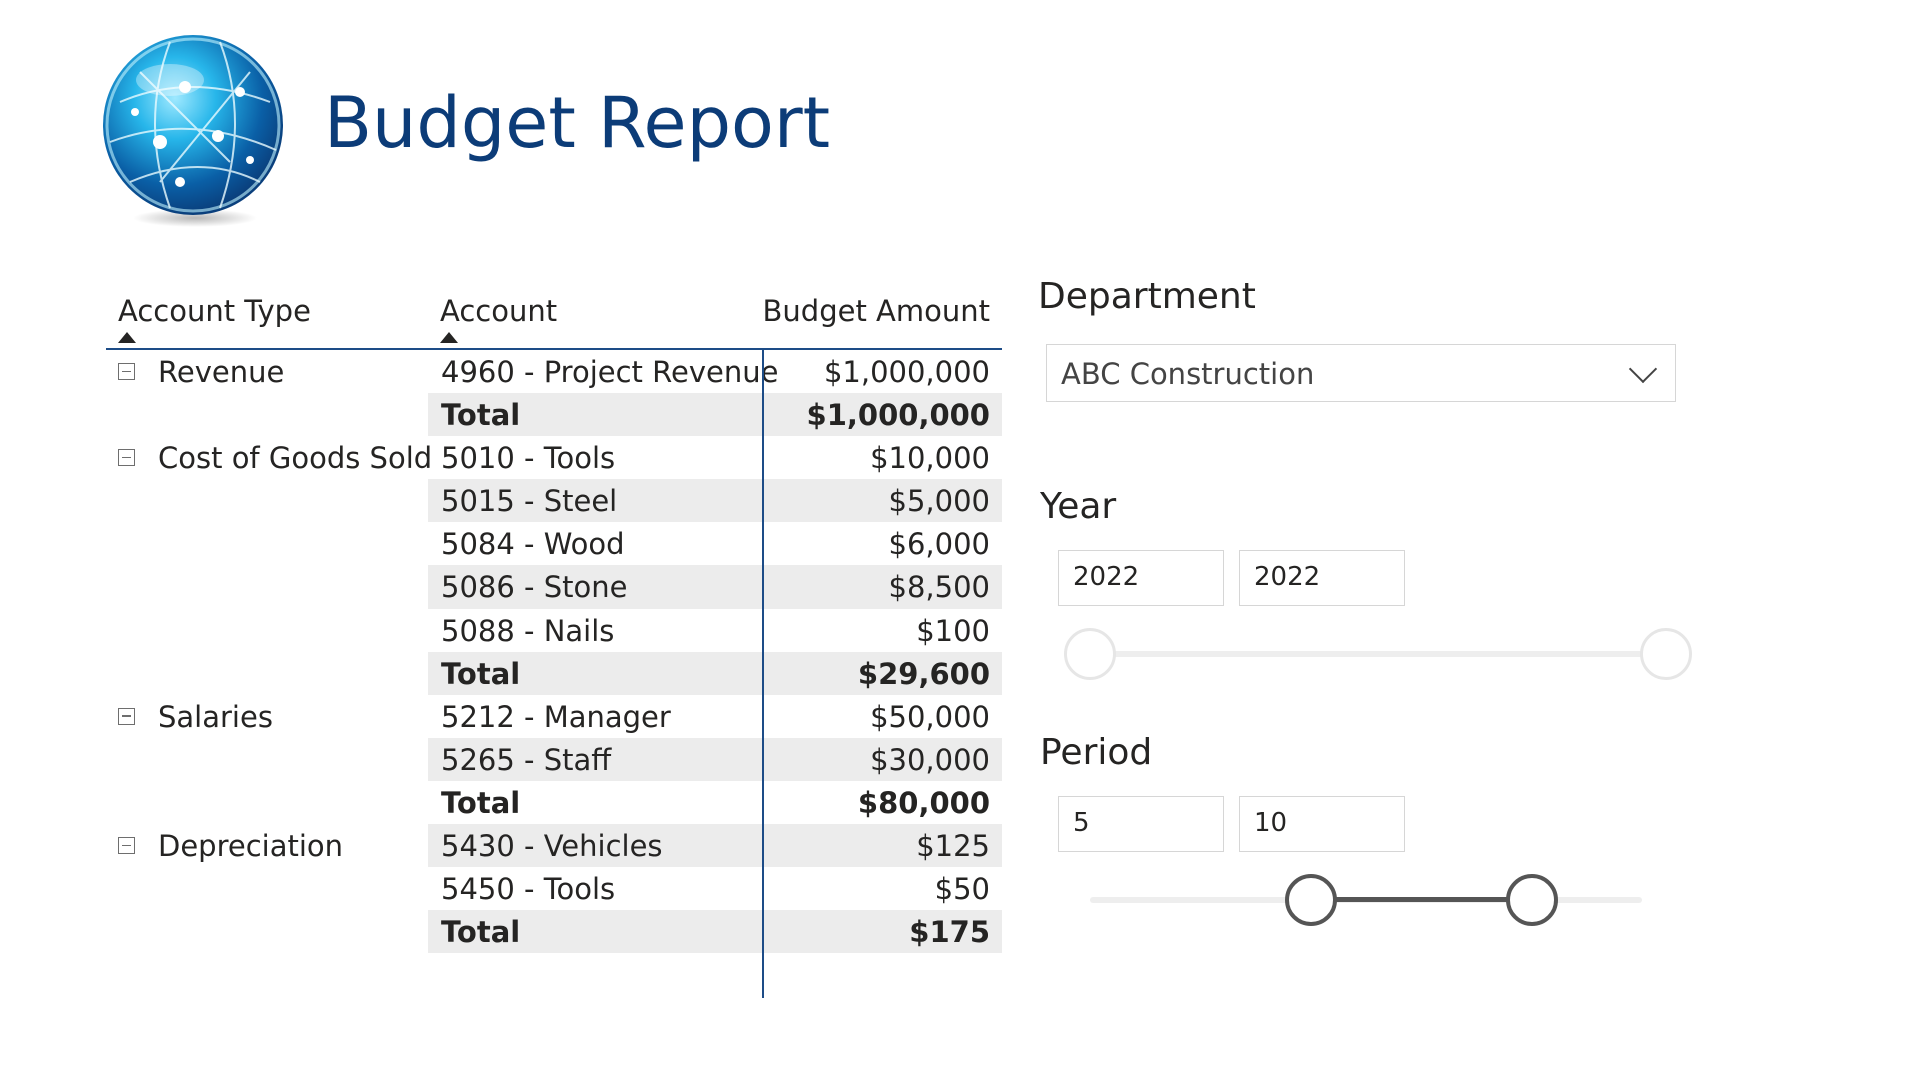 This screenshot has width=1920, height=1080. Describe the element at coordinates (214, 311) in the screenshot. I see `column-header-account-type: Account Type` at that location.